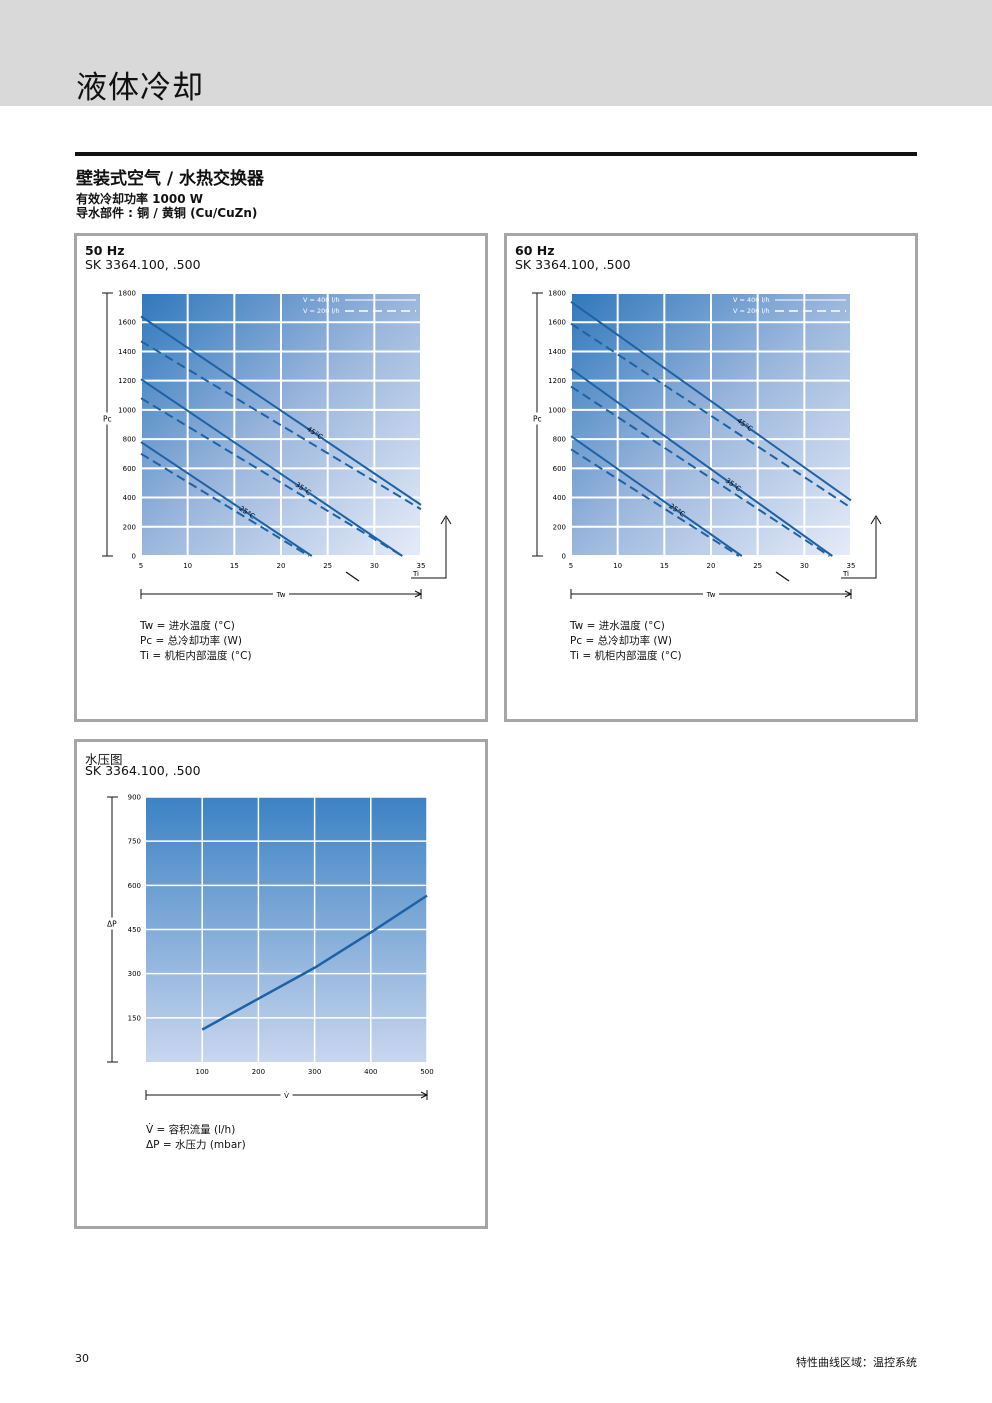  Describe the element at coordinates (196, 1138) in the screenshot. I see `legend-pressure: V̇ = 容积流量 (l/h) ΔP = 水压力 (mbar)` at that location.